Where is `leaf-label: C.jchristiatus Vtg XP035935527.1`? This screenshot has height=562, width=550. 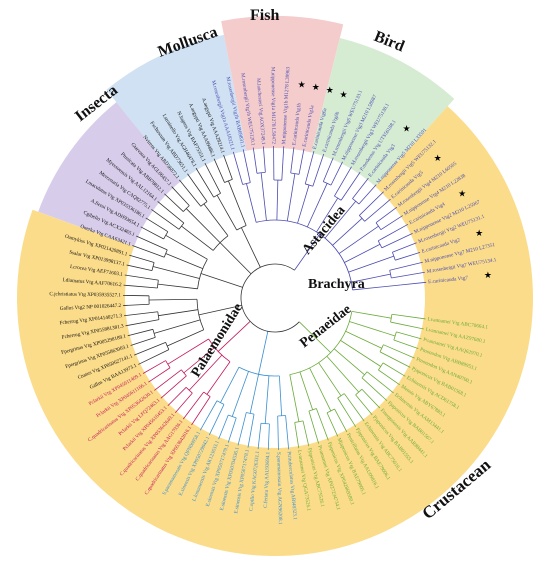
leaf-label: C.jchristiatus Vtg XP035935527.1 is located at coordinates (85, 294).